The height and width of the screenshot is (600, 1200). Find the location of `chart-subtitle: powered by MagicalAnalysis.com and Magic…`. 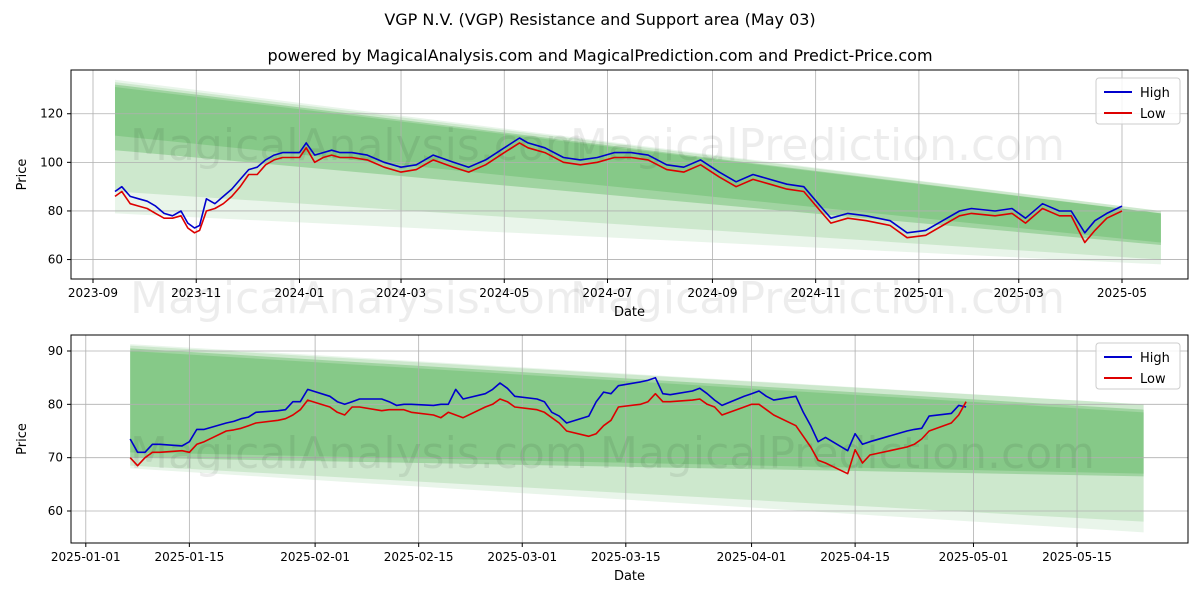

chart-subtitle: powered by MagicalAnalysis.com and Magic… is located at coordinates (600, 55).